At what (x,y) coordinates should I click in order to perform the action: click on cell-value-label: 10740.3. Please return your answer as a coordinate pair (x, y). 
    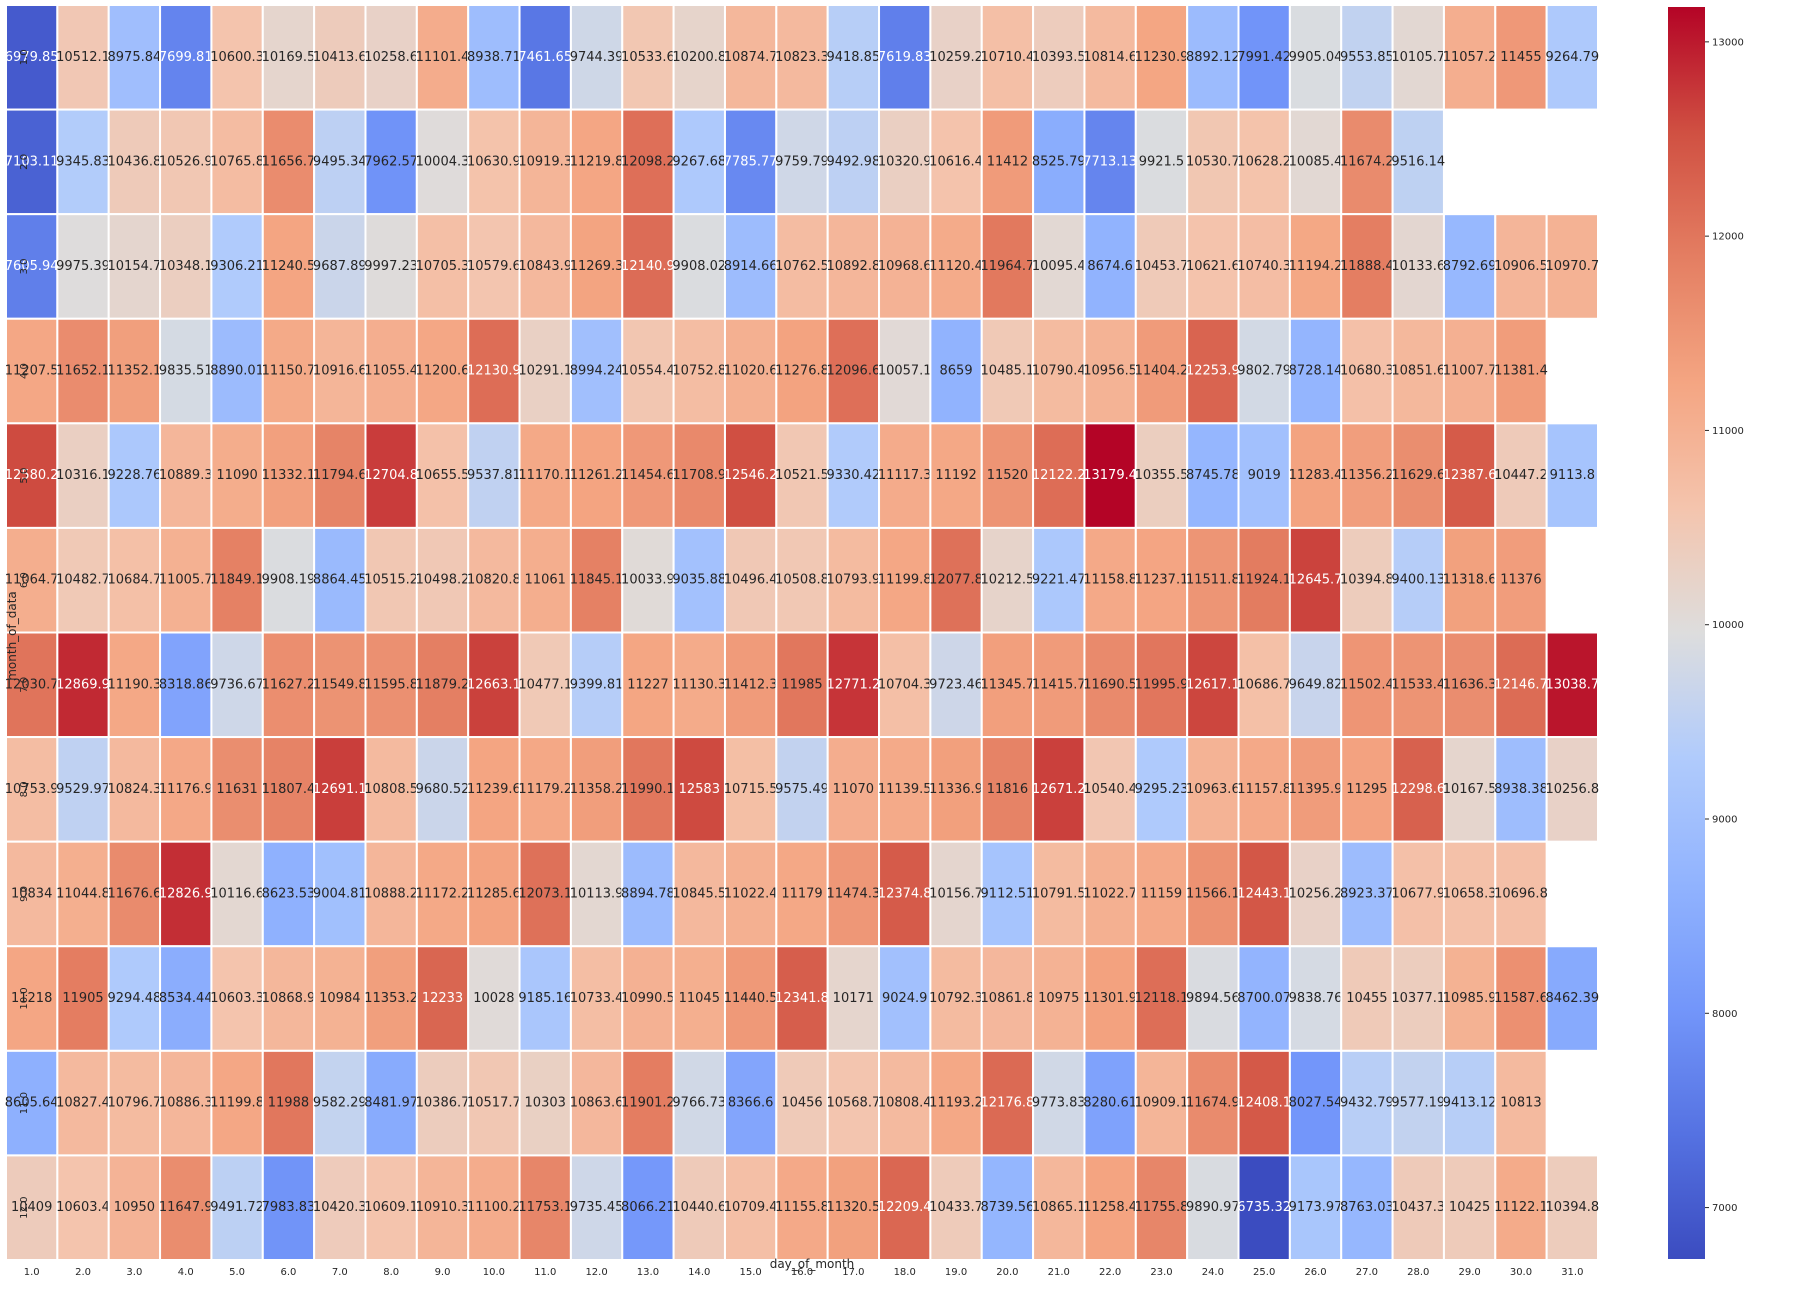
    Looking at the image, I should click on (1264, 266).